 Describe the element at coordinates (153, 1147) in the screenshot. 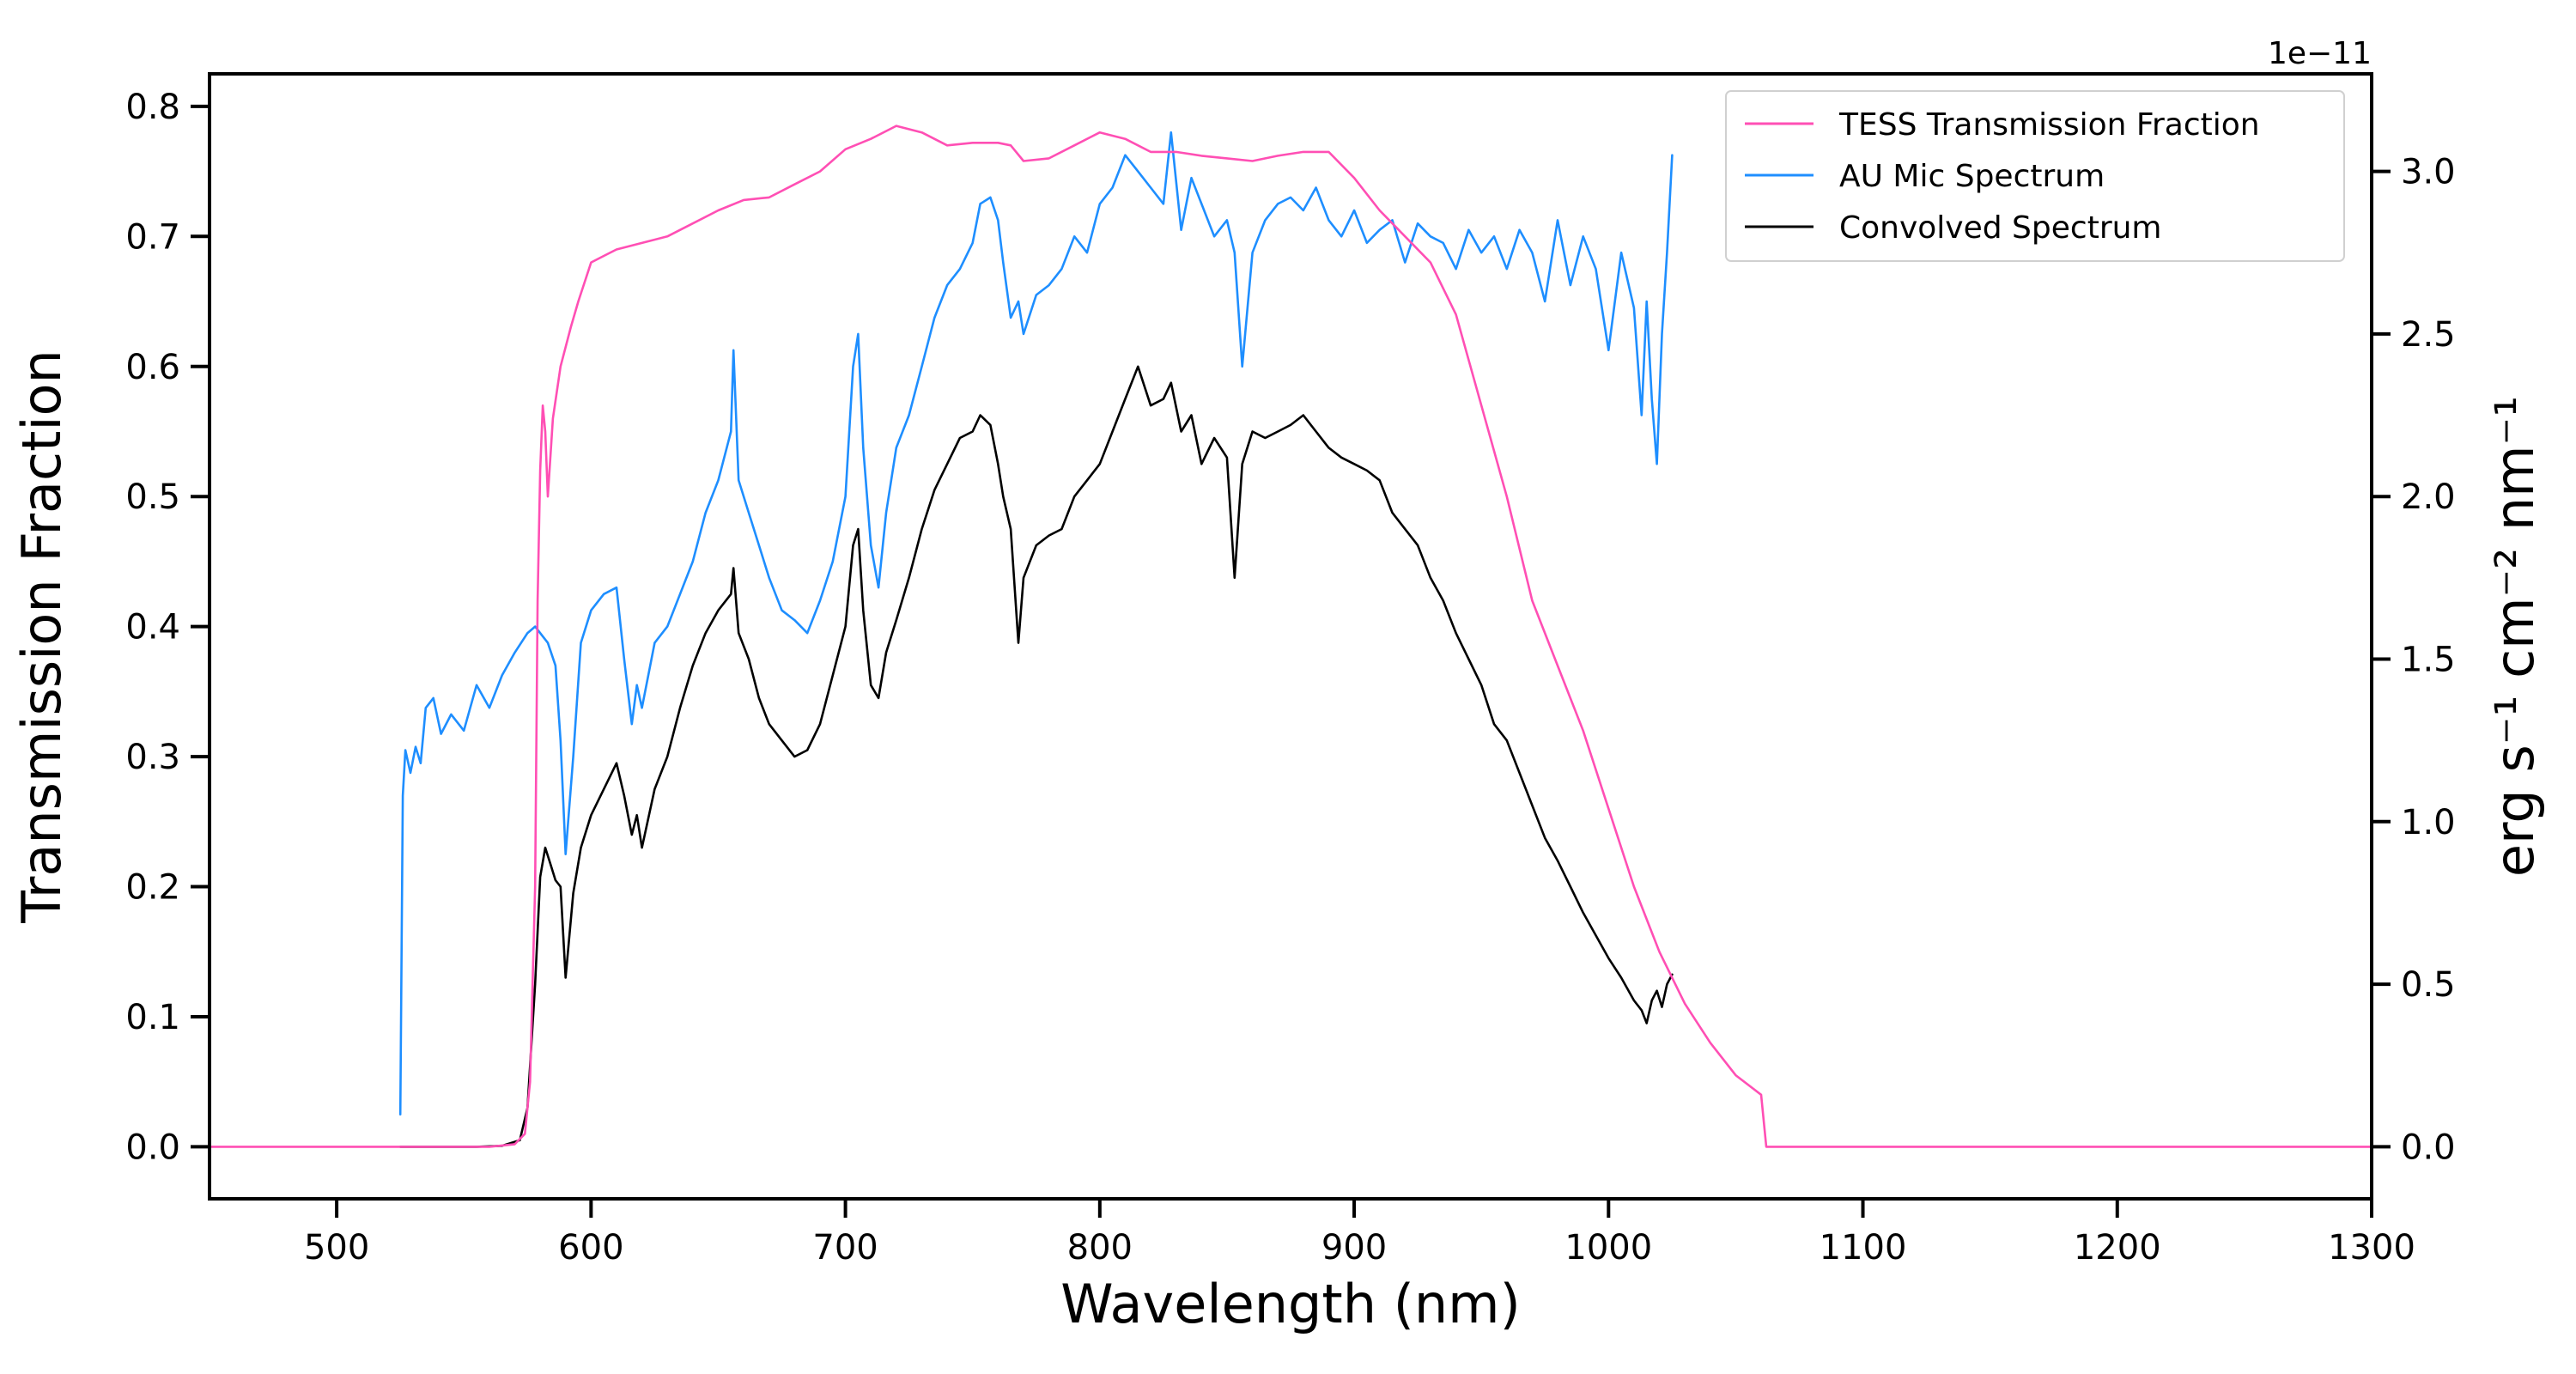

I see `left-y-tick-label: 0.0` at that location.